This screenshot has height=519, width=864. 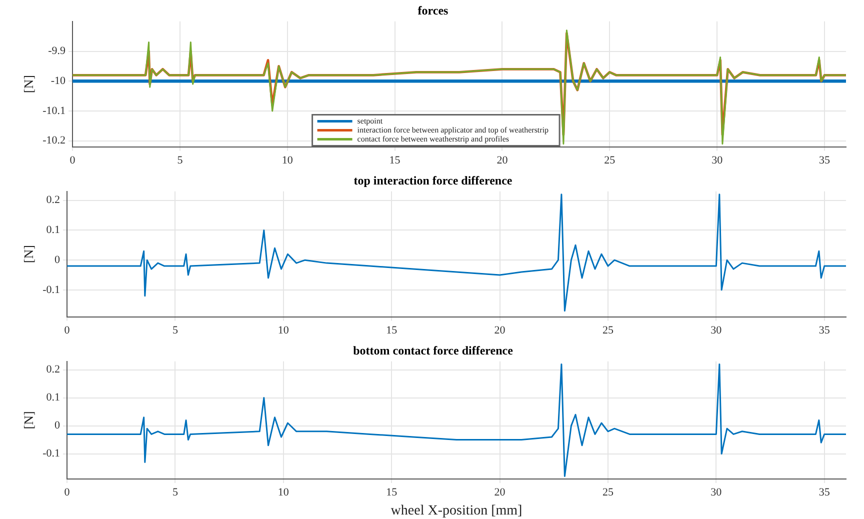 I want to click on x-tick-label: 0, so click(x=73, y=160).